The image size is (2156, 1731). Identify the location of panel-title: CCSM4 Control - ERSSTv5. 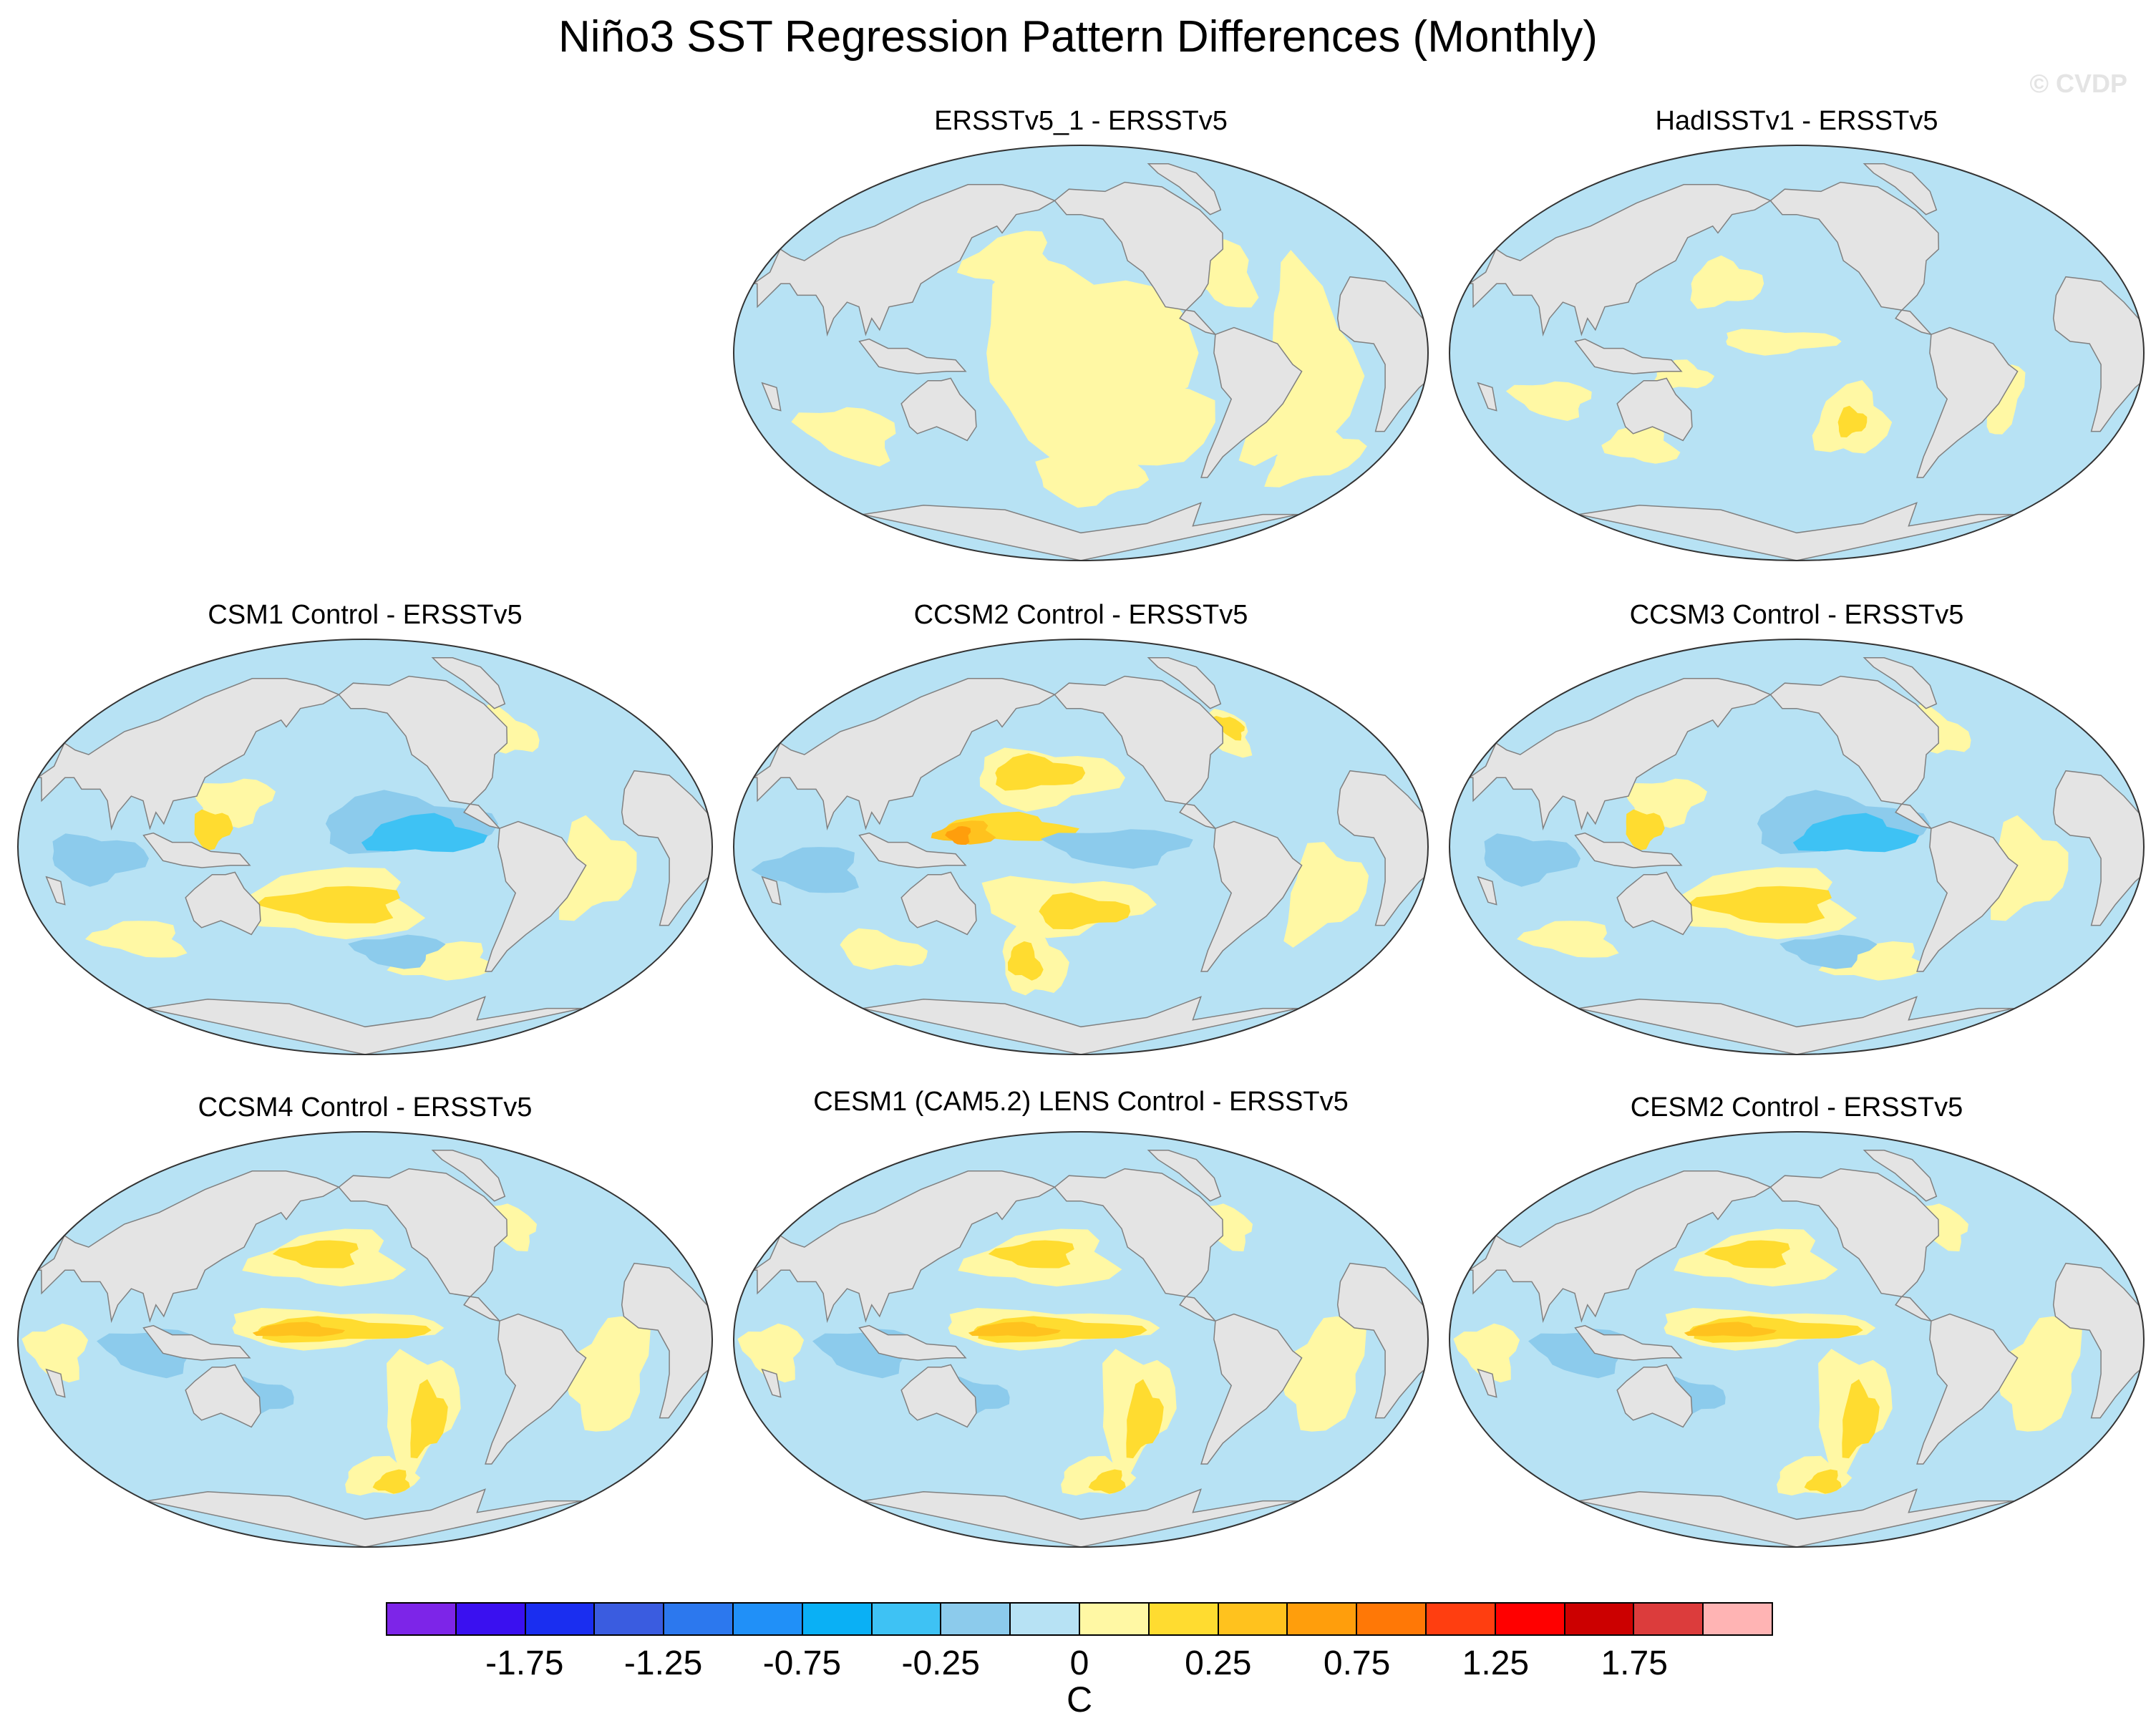
(365, 1107).